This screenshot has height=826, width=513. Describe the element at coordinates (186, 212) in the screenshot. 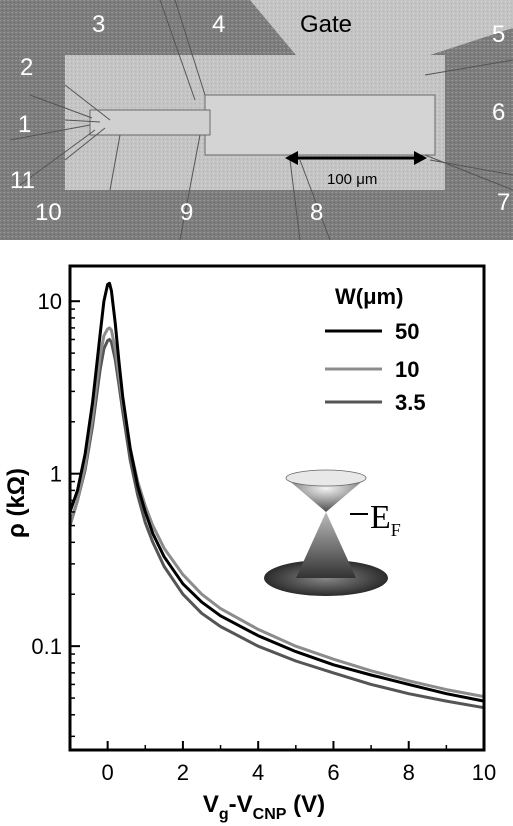

I see `contact-label-9: 9` at that location.